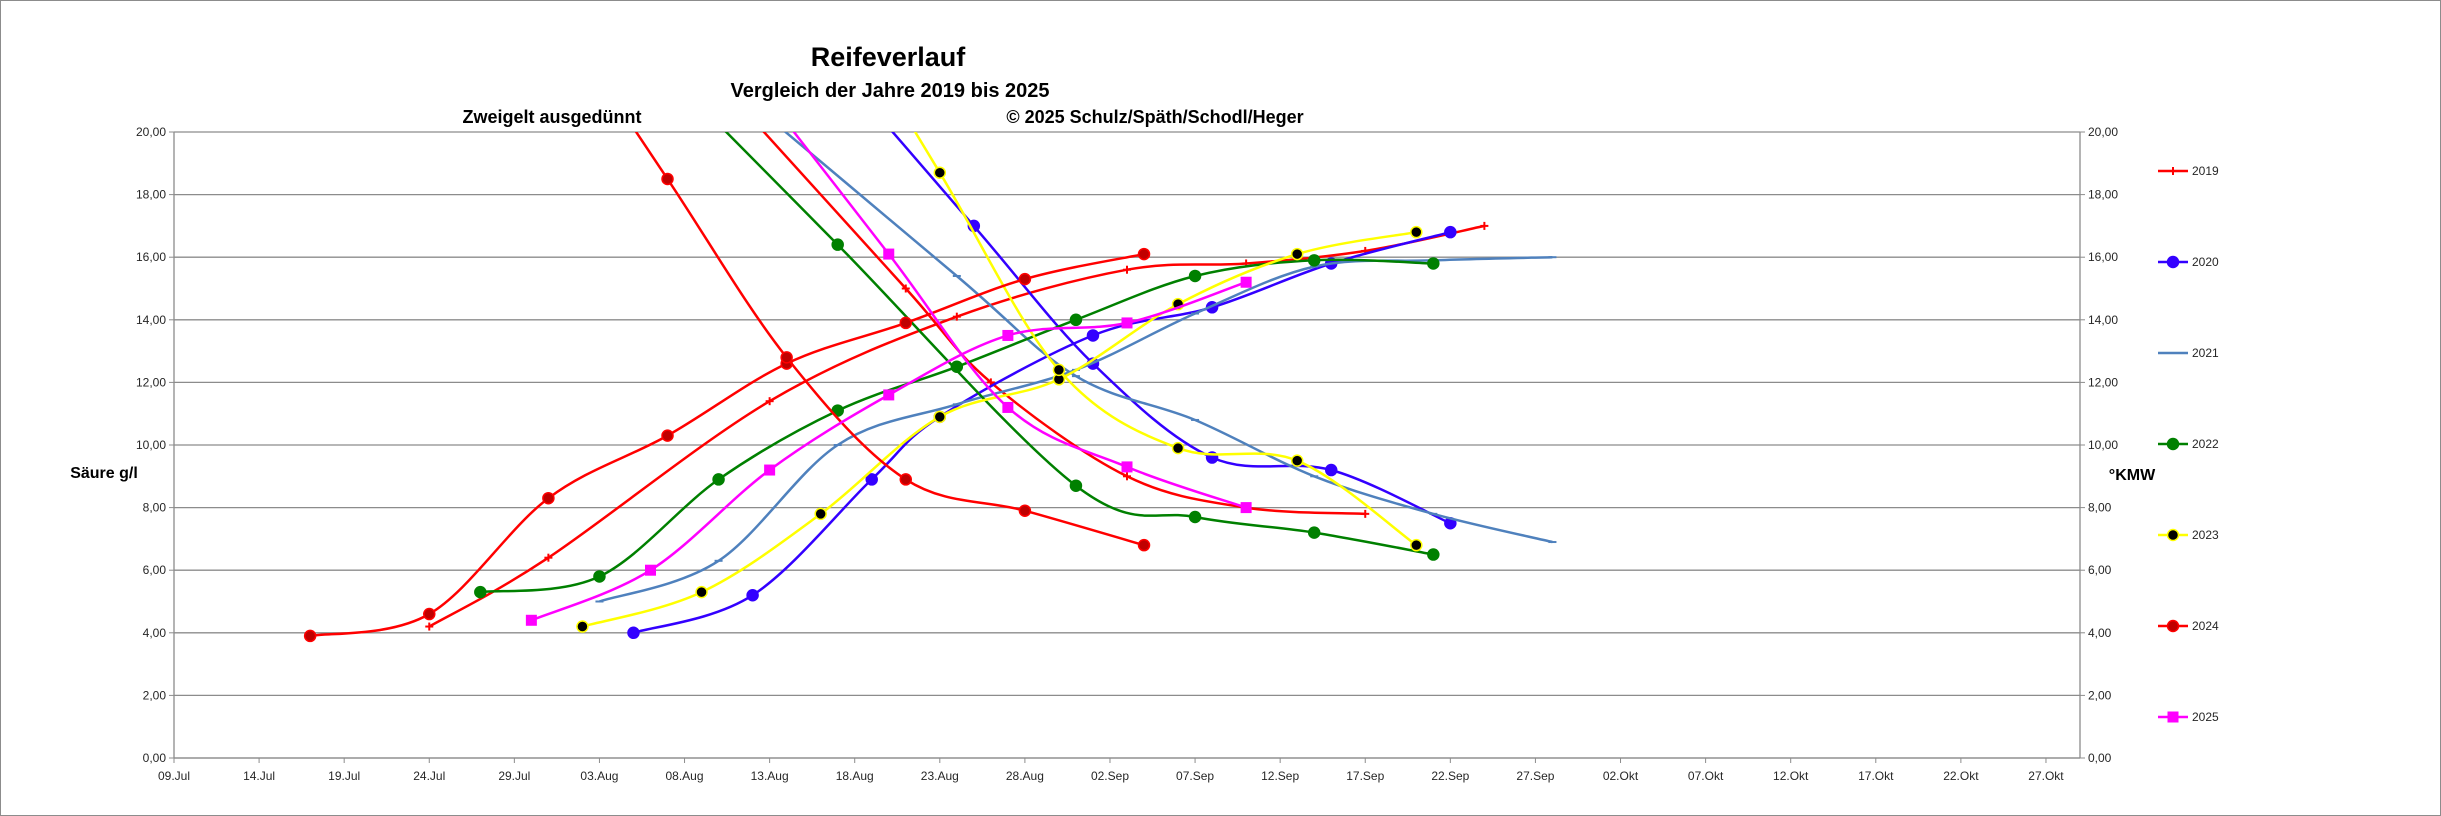 The image size is (2441, 816). I want to click on x-tick-label: 02.Okt, so click(1621, 776).